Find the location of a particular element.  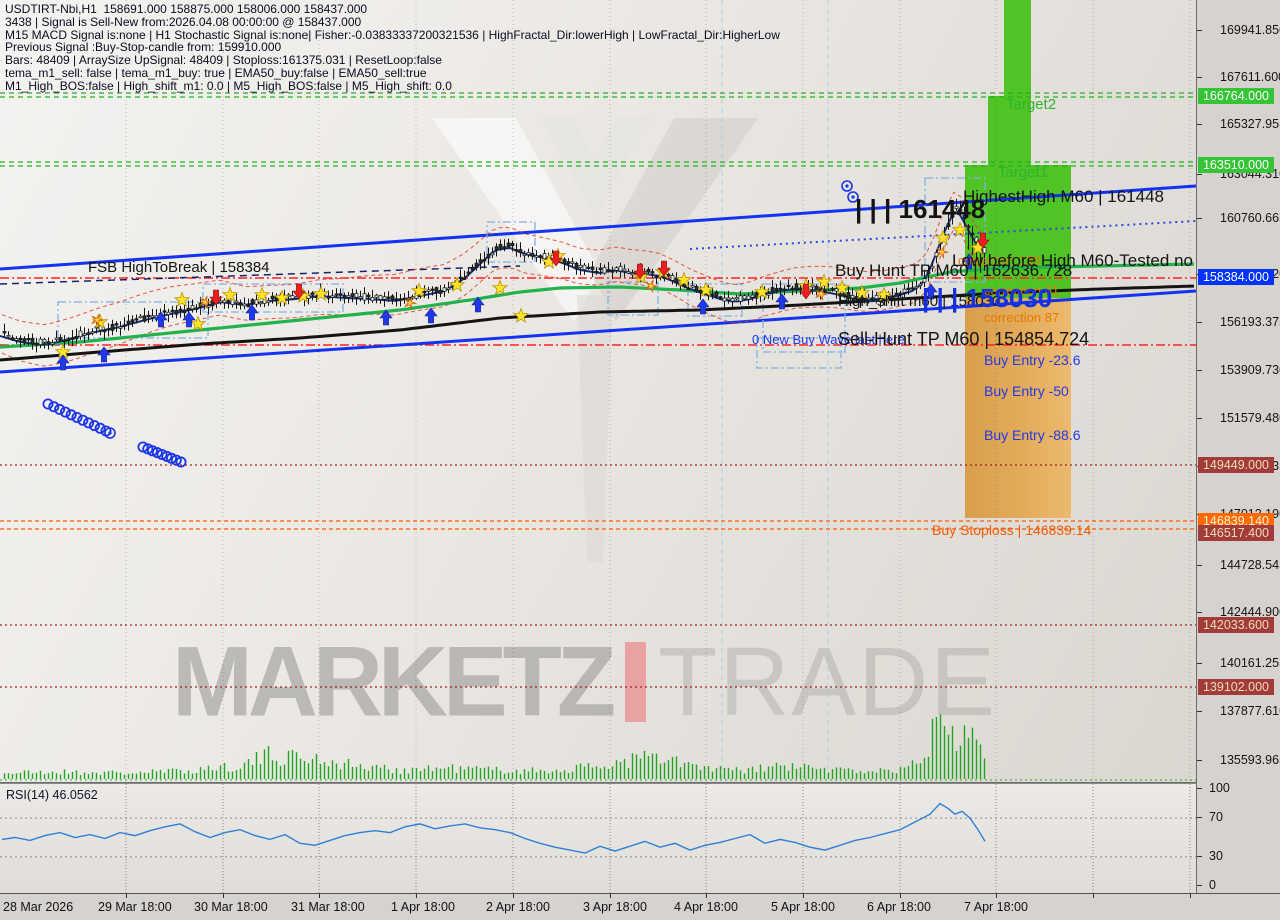

chart-annotation: | | | 158030 is located at coordinates (987, 298).